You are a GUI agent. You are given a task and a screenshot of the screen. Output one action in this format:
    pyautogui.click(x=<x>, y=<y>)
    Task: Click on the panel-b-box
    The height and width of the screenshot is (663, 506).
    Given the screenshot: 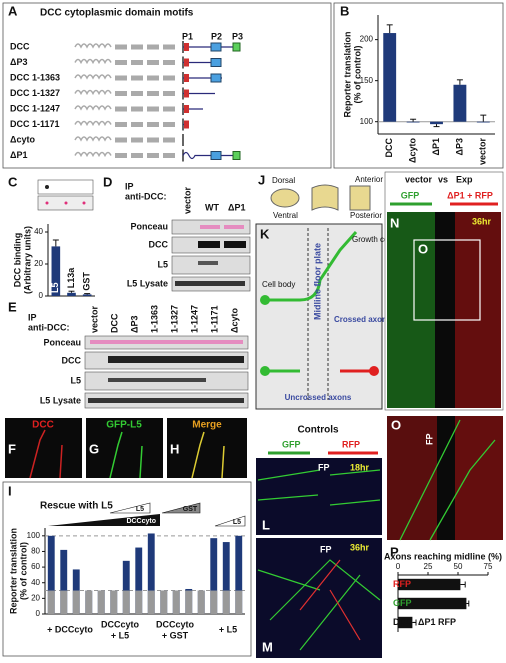 What is the action you would take?
    pyautogui.click(x=418, y=85)
    